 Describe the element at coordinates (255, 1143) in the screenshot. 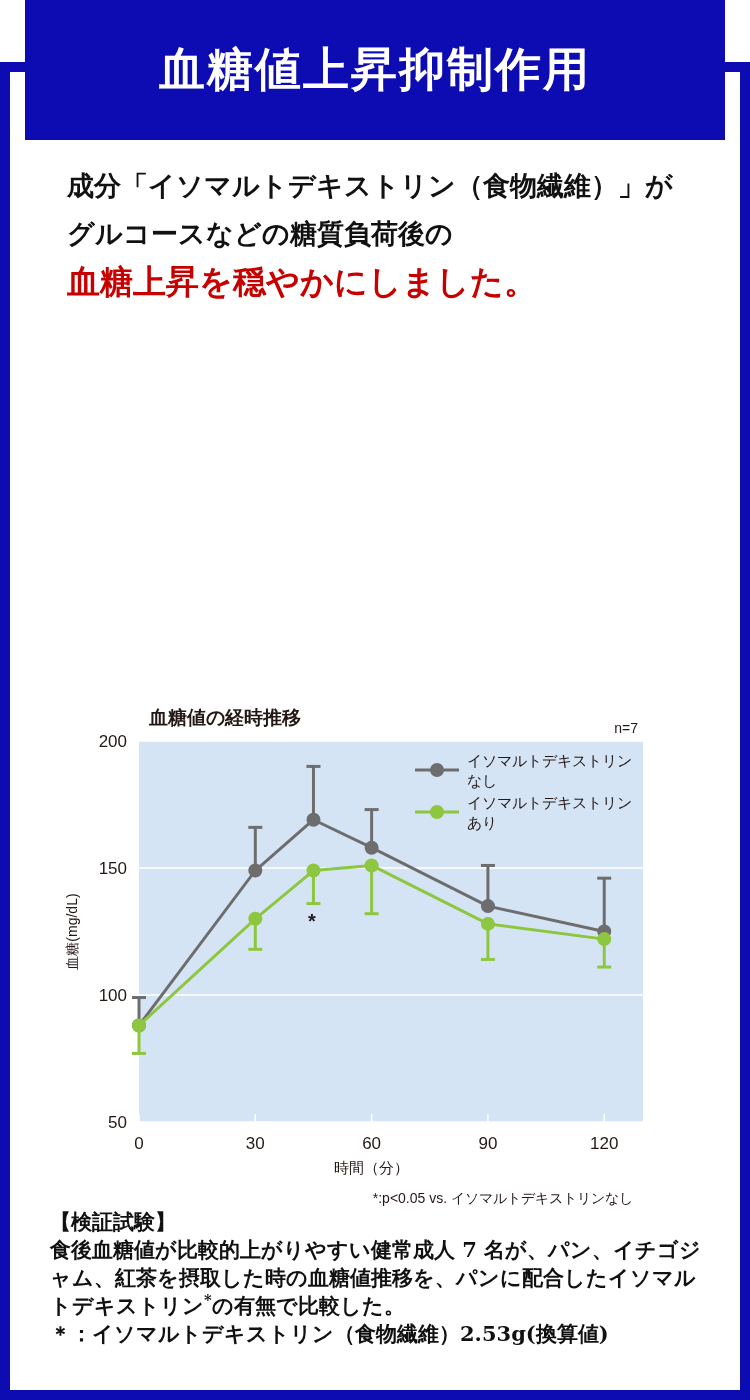

I see `x-tick-label: 30` at that location.